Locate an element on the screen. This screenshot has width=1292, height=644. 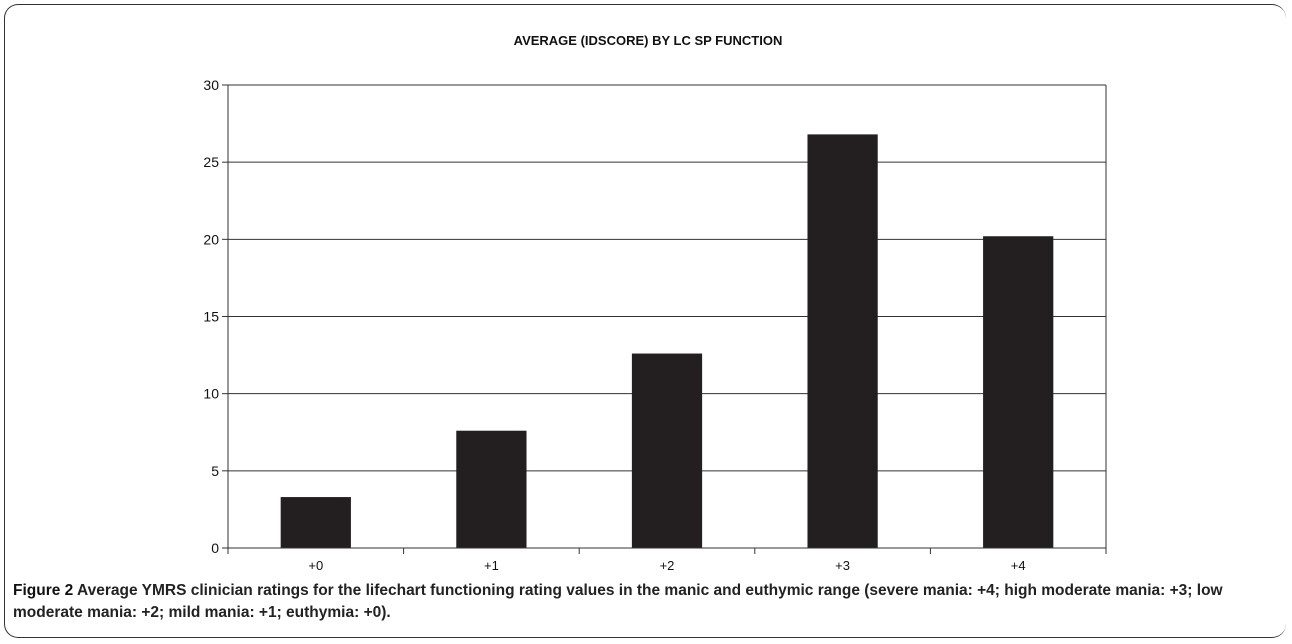
chart-title: AVERAGE (IDSCORE) BY LC SP FUNCTION is located at coordinates (648, 40).